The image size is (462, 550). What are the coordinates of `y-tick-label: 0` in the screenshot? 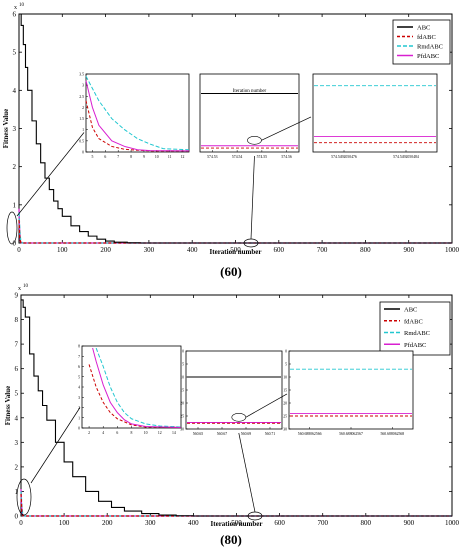 It's located at (17, 517).